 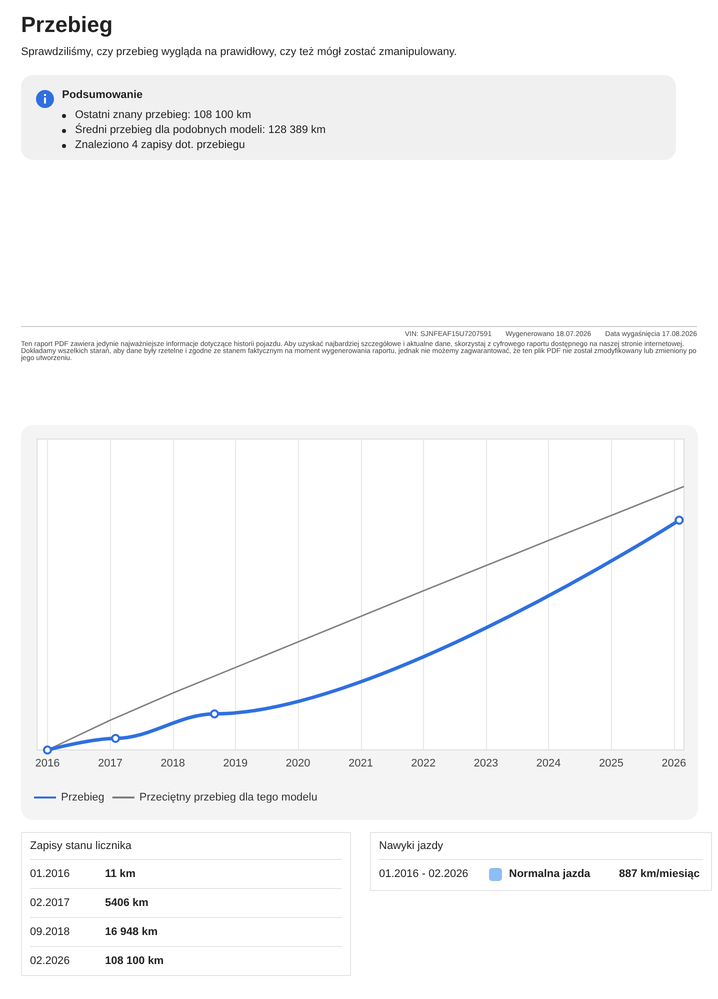 I want to click on text: Podsumowanie, so click(x=102, y=95).